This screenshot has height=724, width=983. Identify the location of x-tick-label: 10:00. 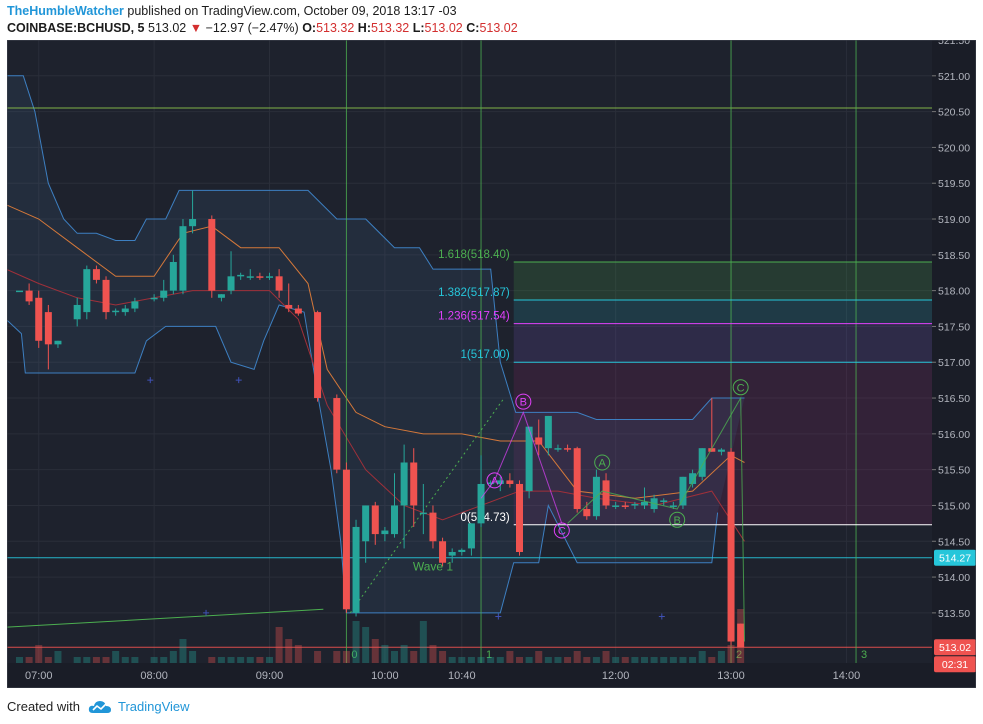
(385, 676).